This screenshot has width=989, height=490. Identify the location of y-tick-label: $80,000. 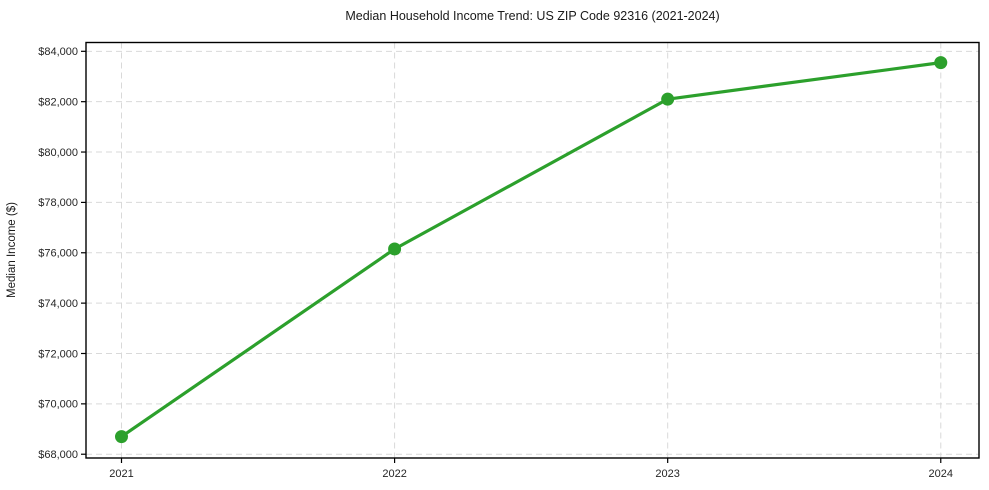
(58, 153).